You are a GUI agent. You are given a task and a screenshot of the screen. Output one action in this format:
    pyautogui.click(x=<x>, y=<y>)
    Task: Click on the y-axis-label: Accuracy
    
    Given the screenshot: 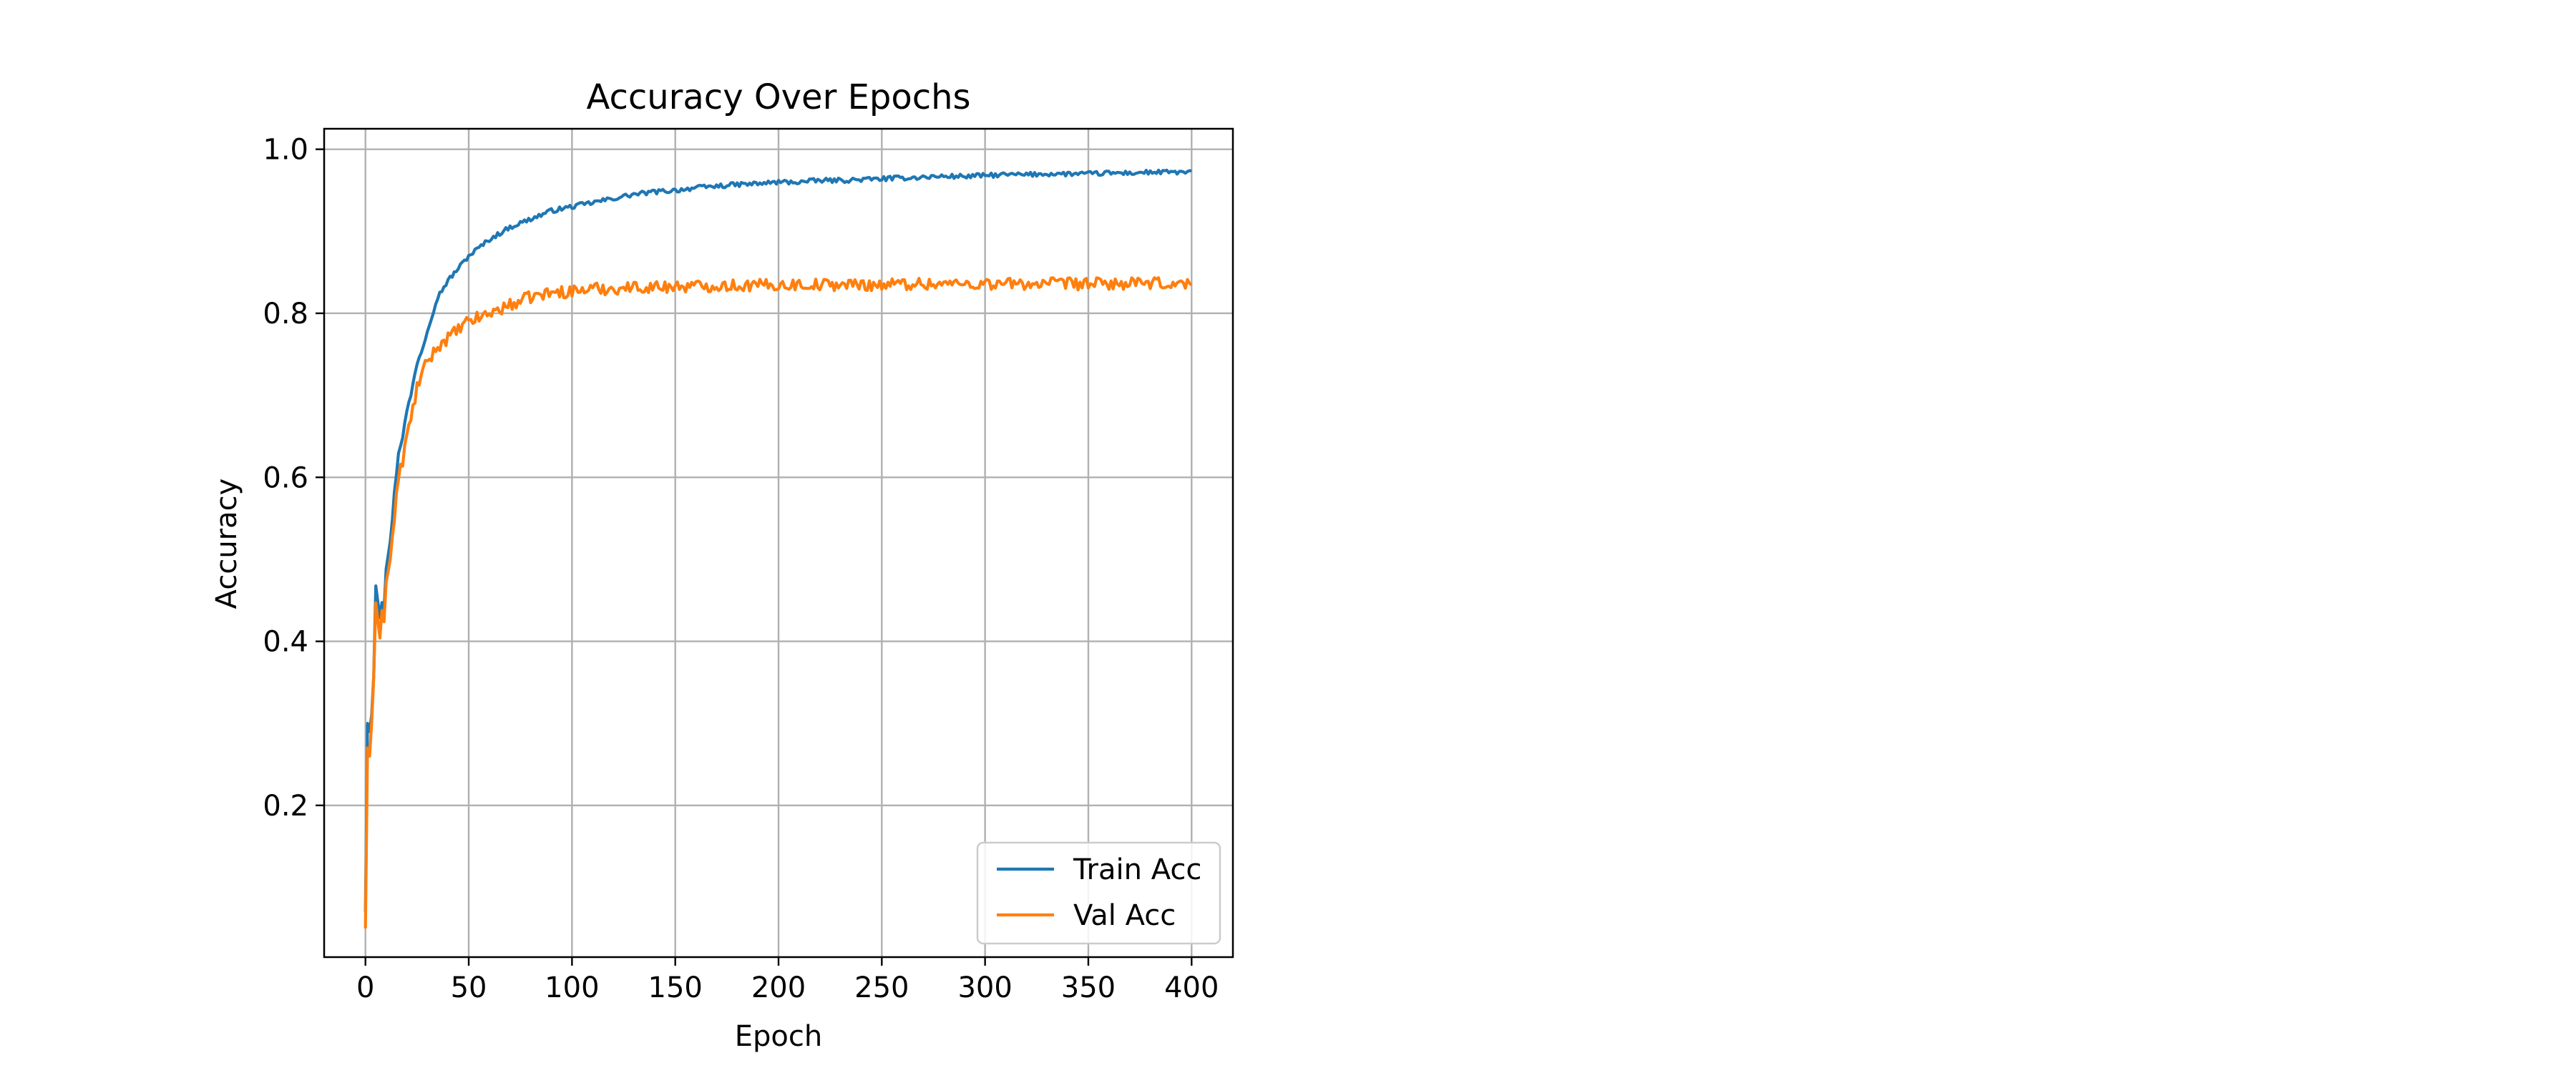 What is the action you would take?
    pyautogui.click(x=226, y=544)
    